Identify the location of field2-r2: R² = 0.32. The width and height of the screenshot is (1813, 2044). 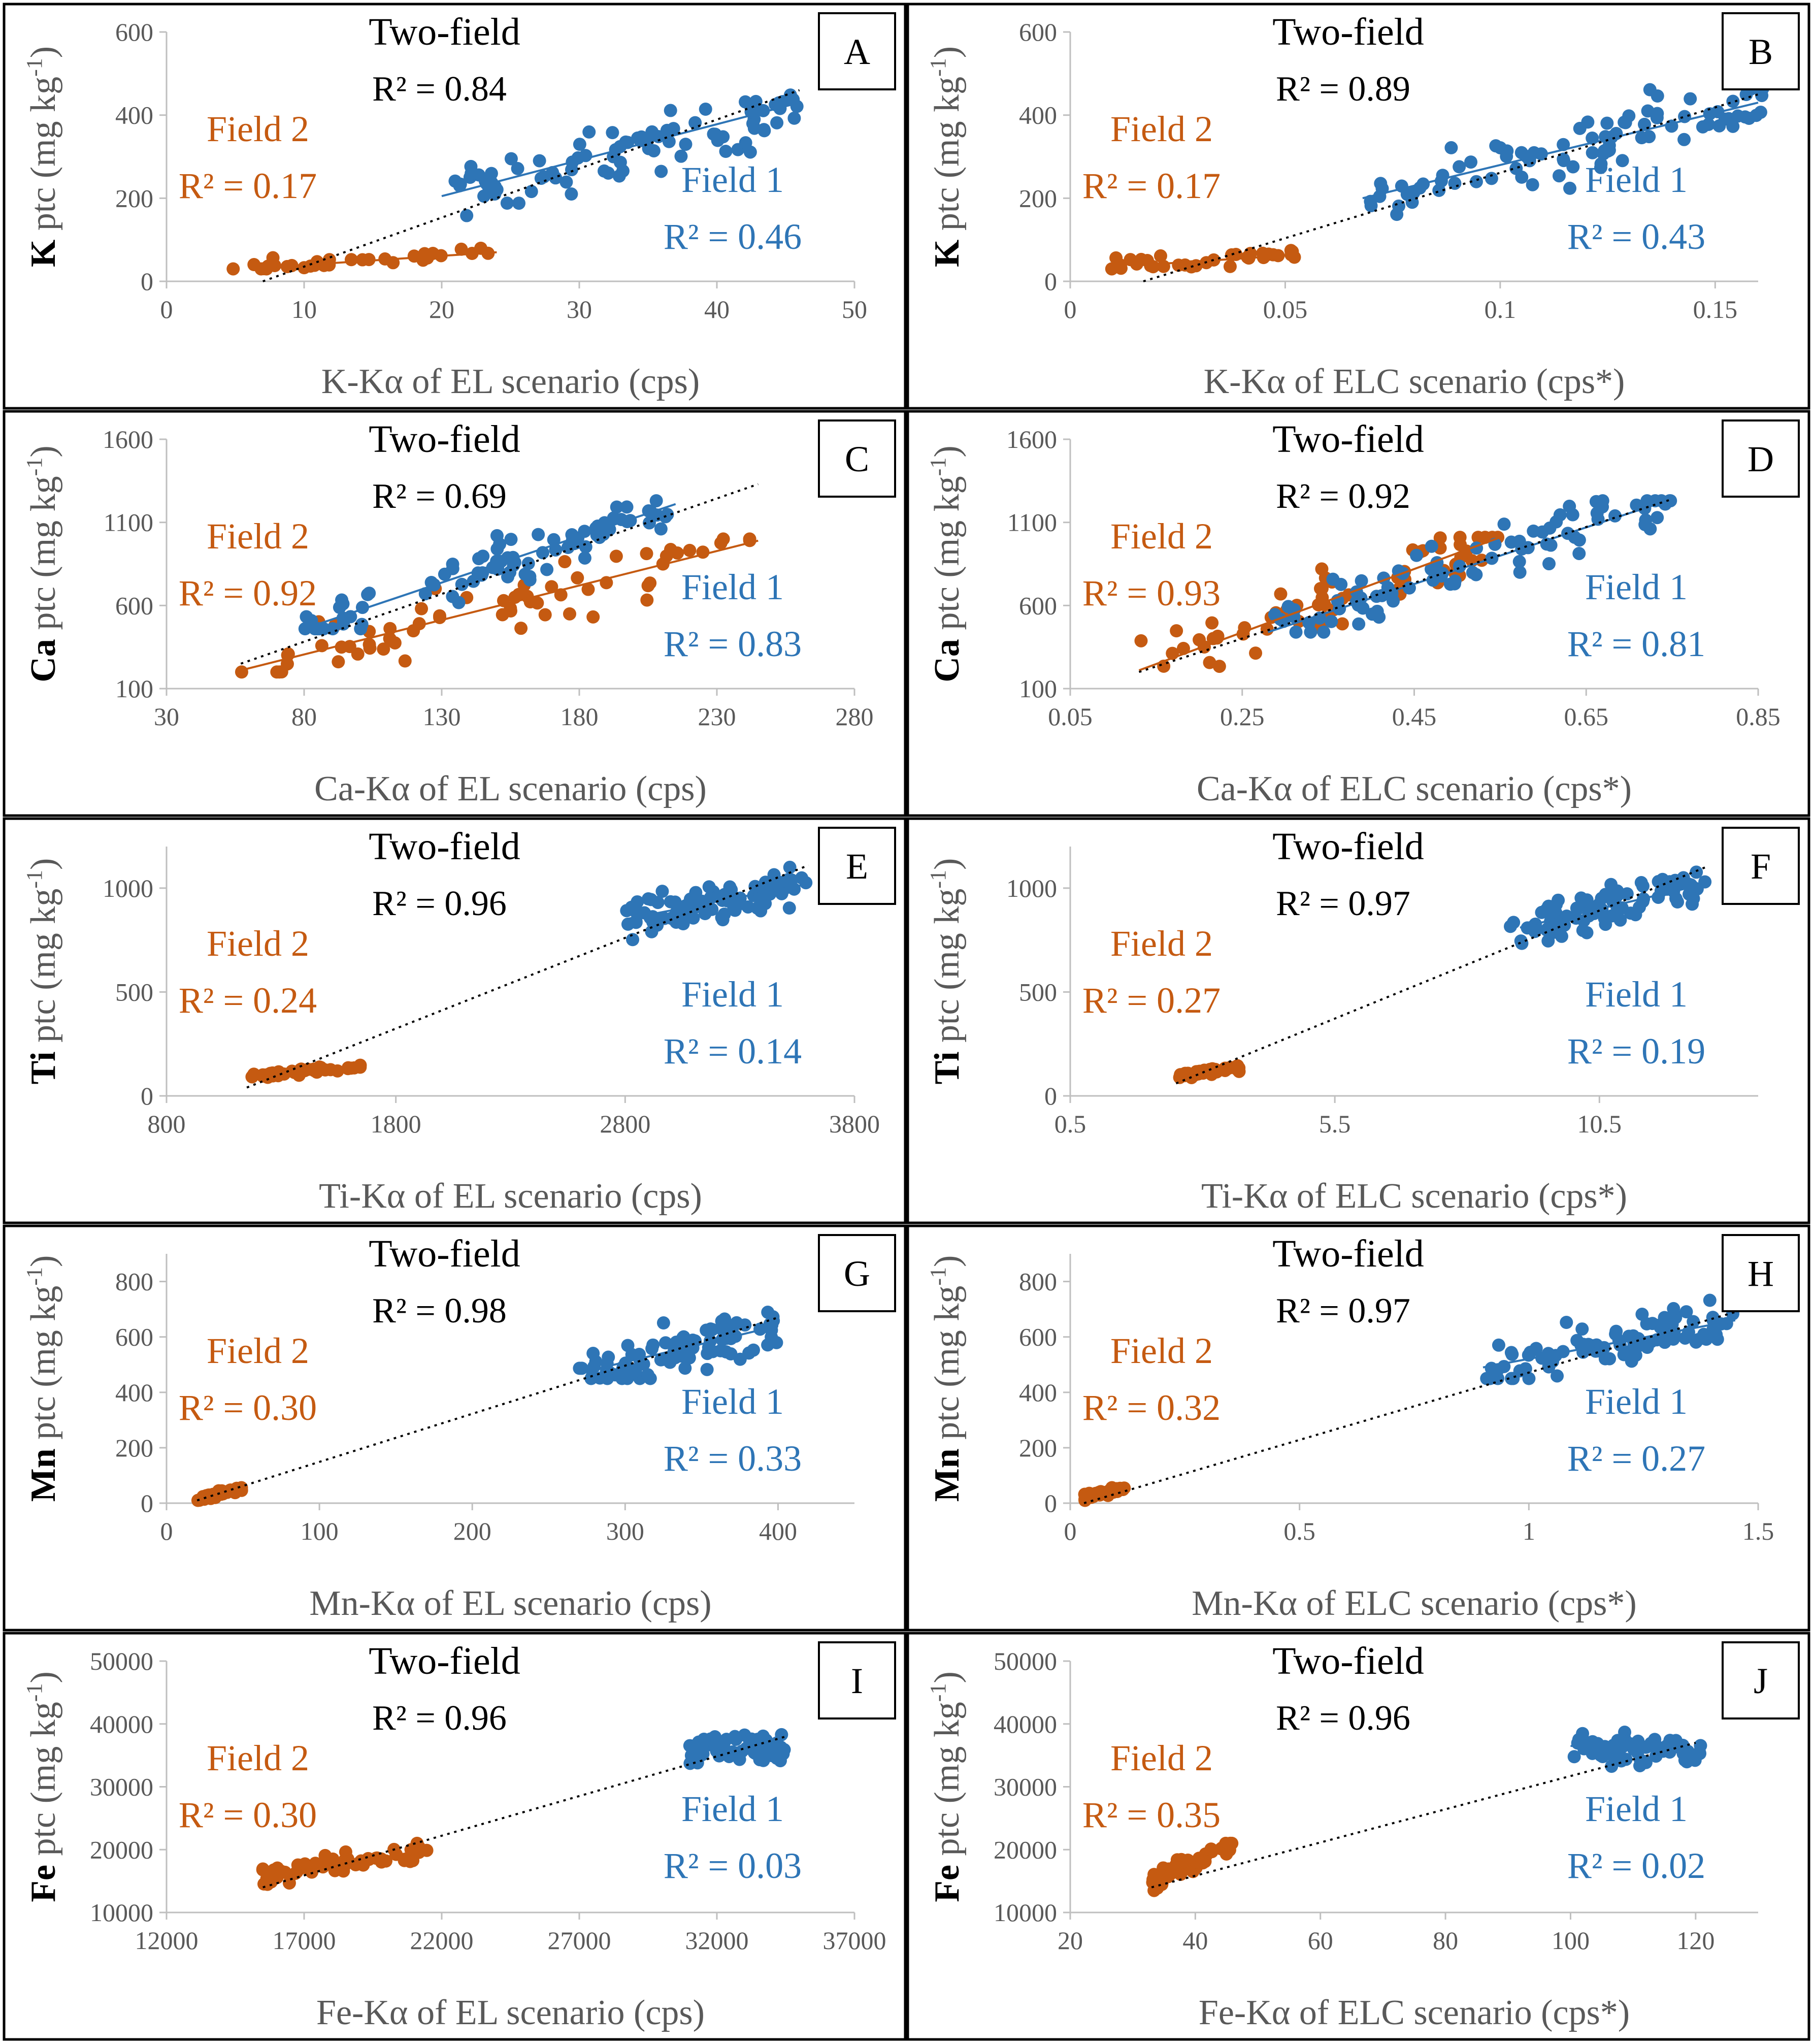
(1151, 1407).